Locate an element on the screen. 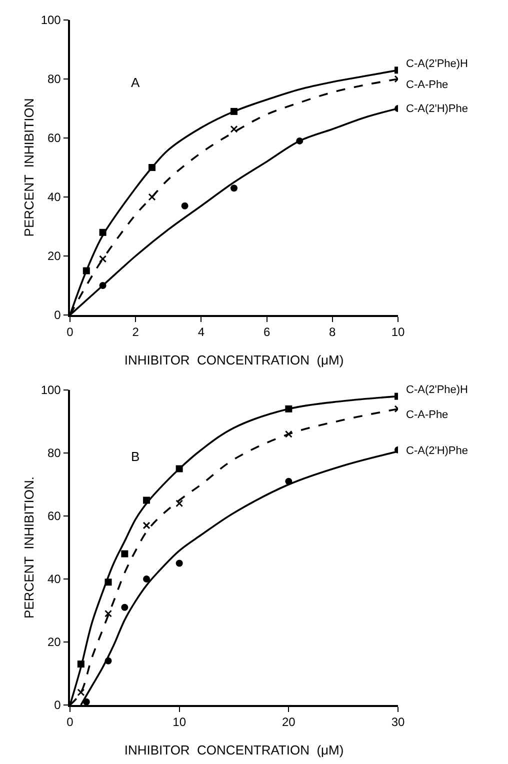 Image resolution: width=508 pixels, height=764 pixels. y-axis-title: PERCENT INHIBITION is located at coordinates (29, 167).